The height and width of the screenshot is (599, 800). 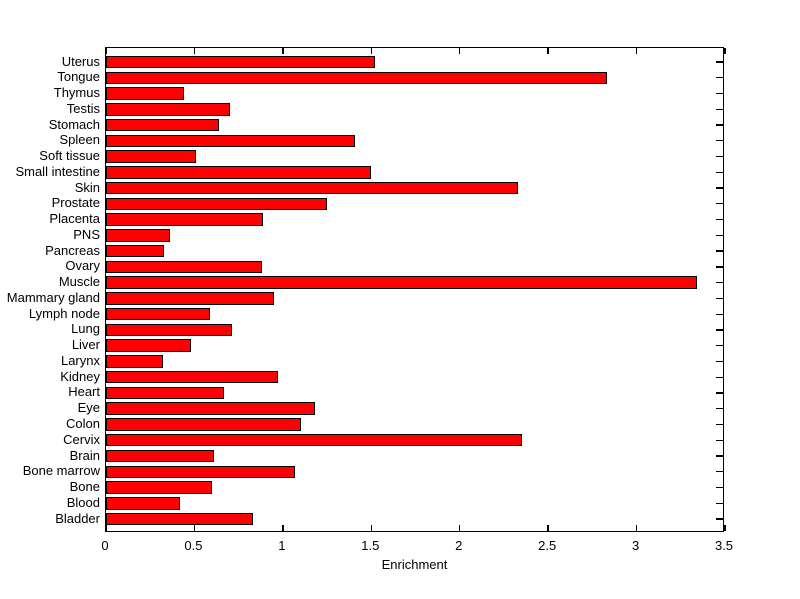 What do you see at coordinates (83, 108) in the screenshot?
I see `y-tick-label: Testis` at bounding box center [83, 108].